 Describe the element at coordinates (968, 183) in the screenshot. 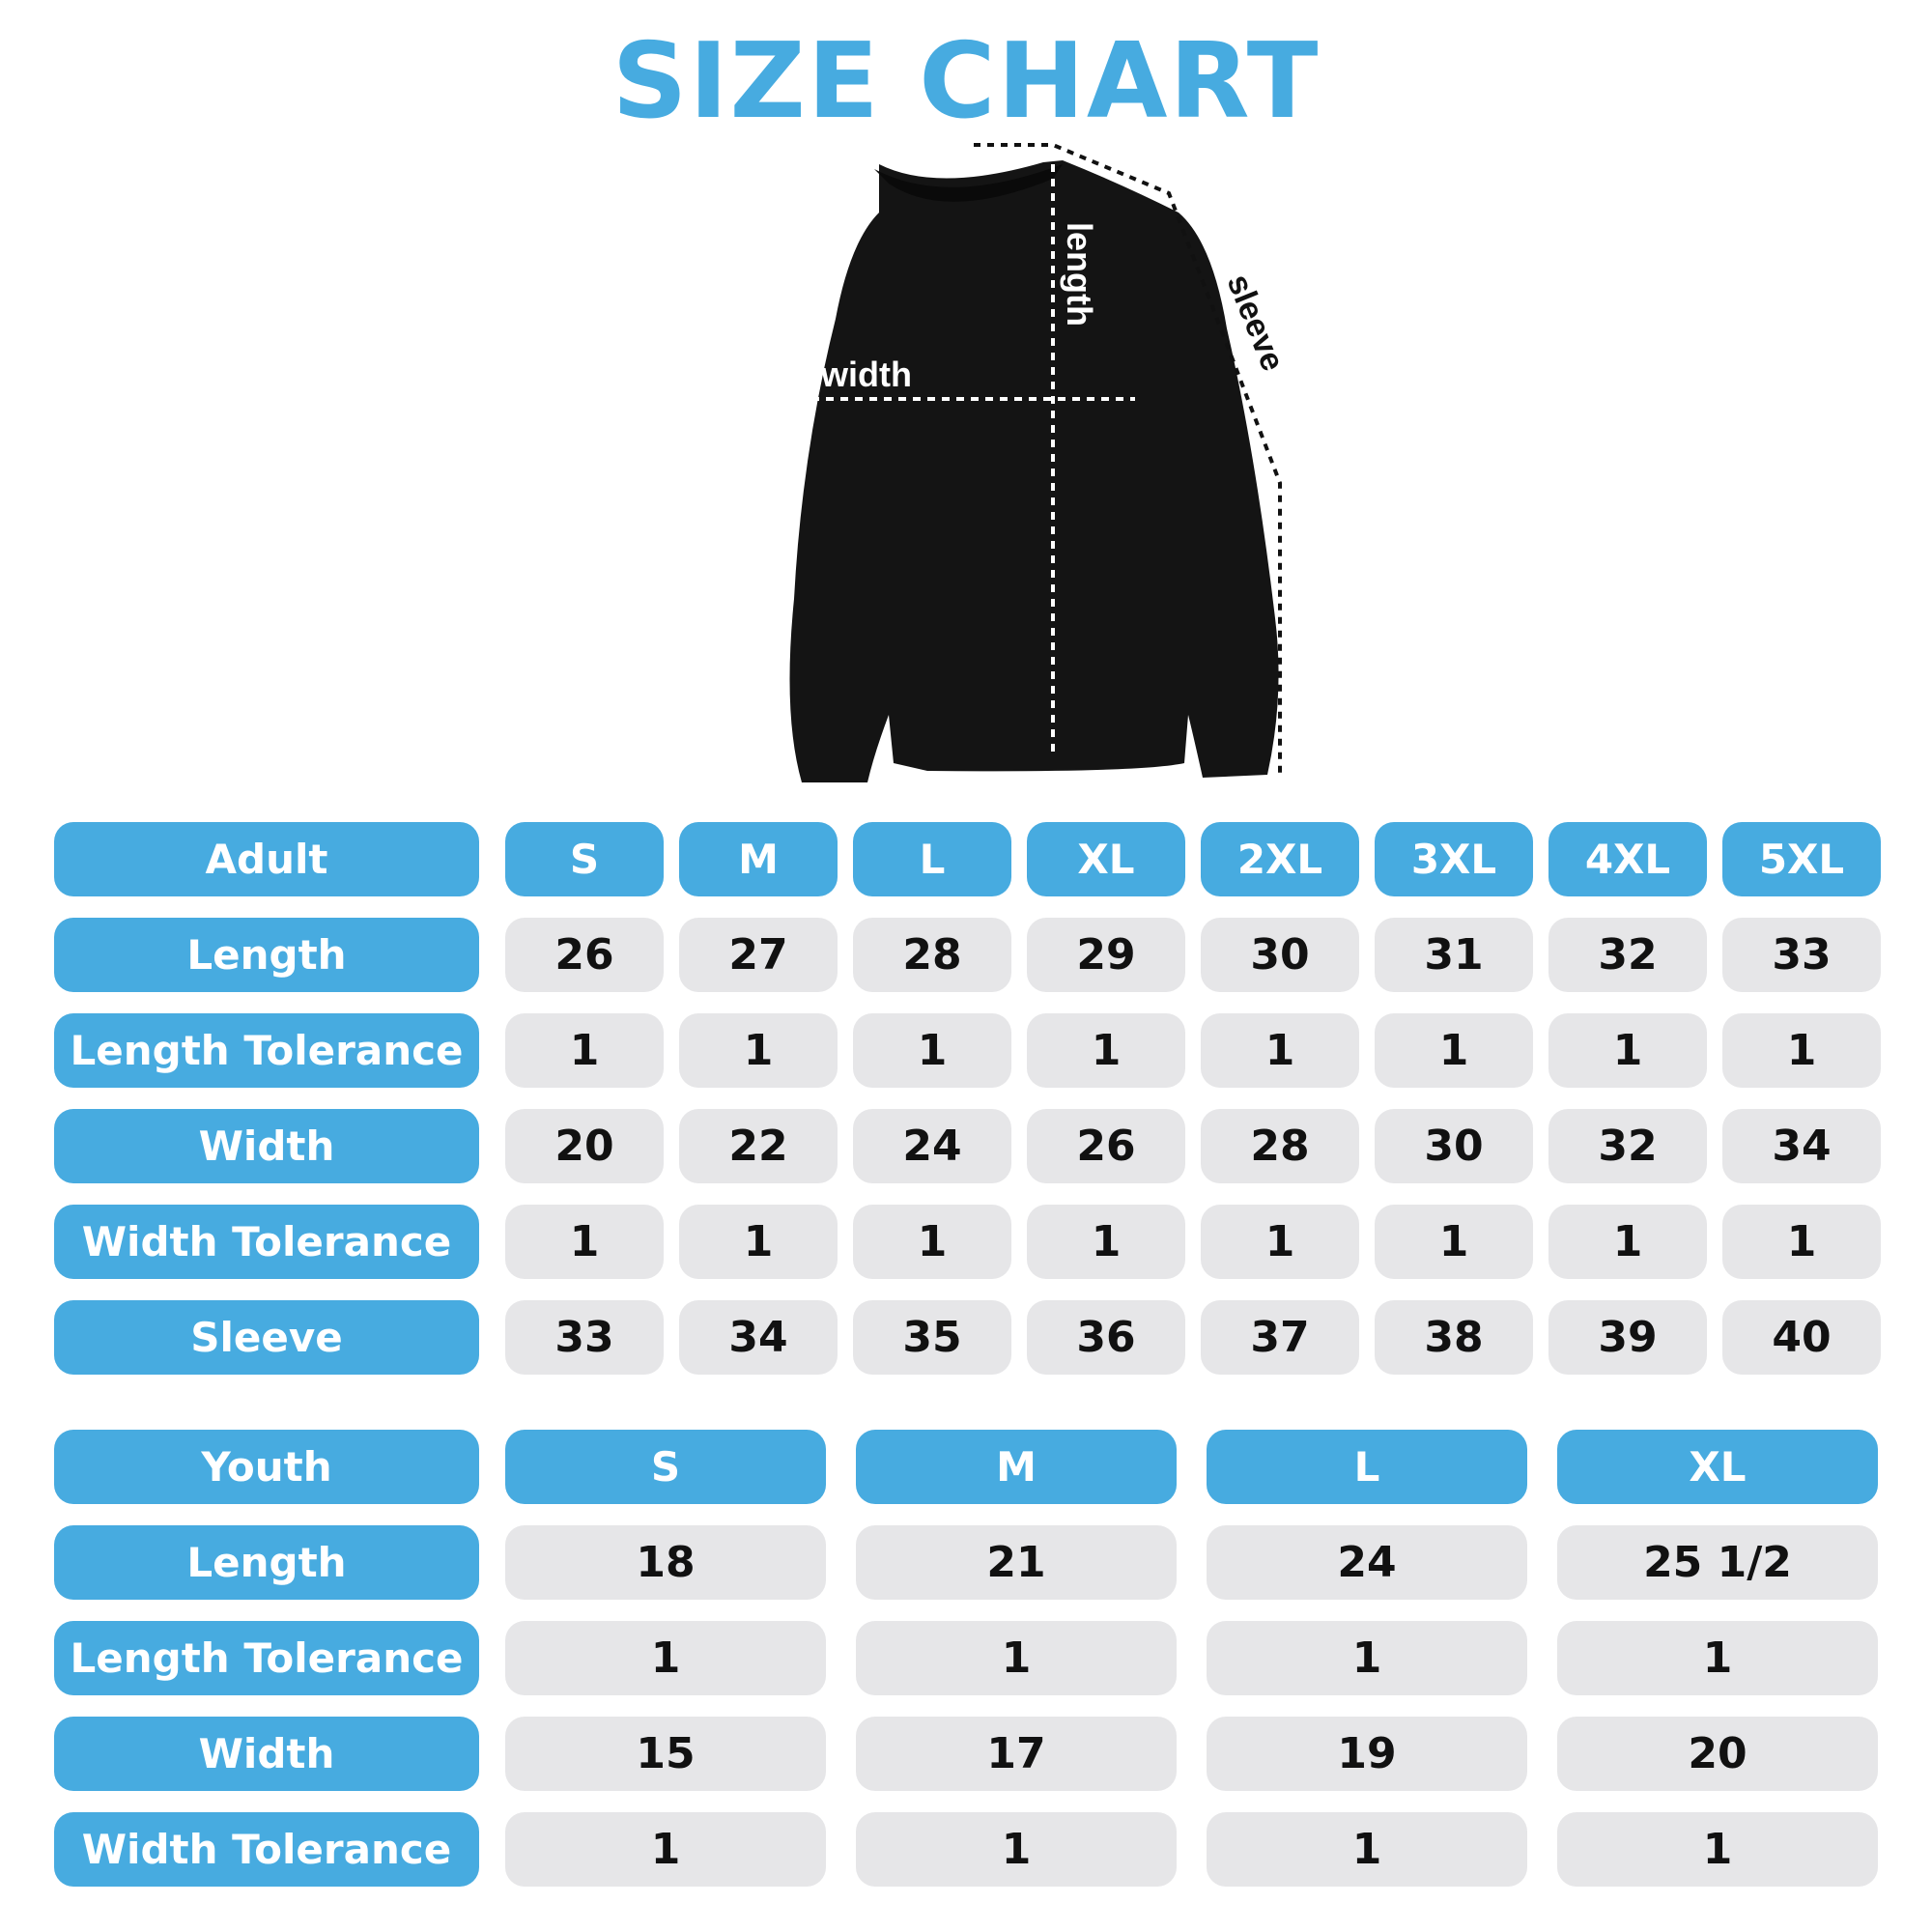

I see `sweatshirt-collar` at that location.